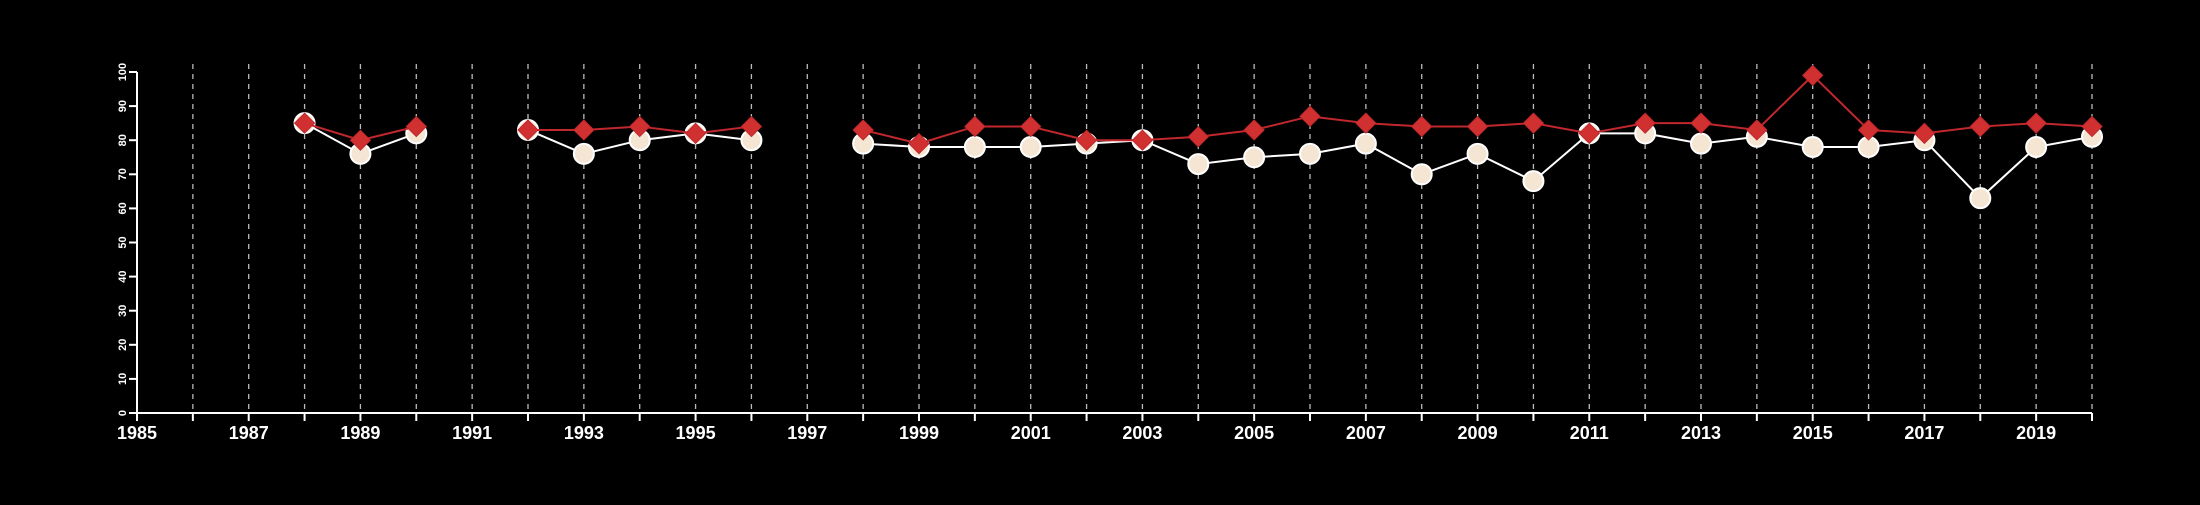 The height and width of the screenshot is (505, 2200). Describe the element at coordinates (1254, 433) in the screenshot. I see `x-tick-label: 2005` at that location.